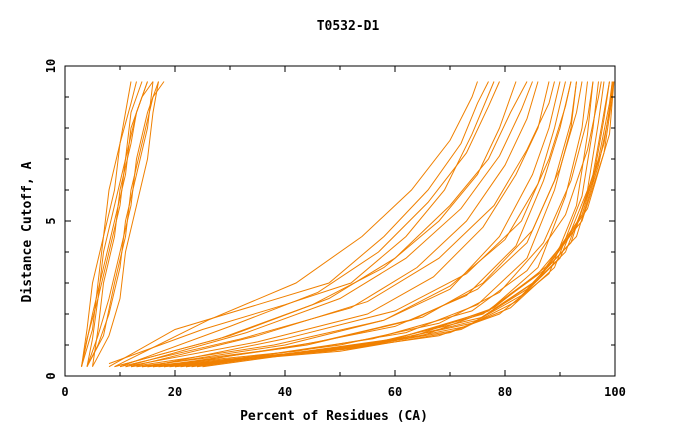 This screenshot has height=440, width=680. Describe the element at coordinates (285, 392) in the screenshot. I see `x-tick-label: 40` at that location.